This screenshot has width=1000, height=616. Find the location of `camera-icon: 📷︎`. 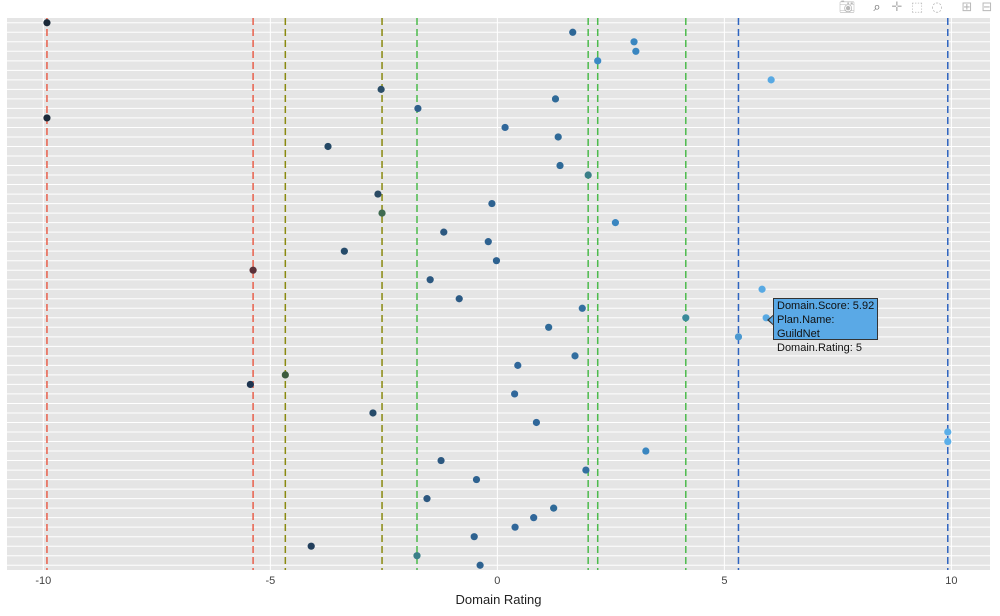

camera-icon: 📷︎ is located at coordinates (847, 7).